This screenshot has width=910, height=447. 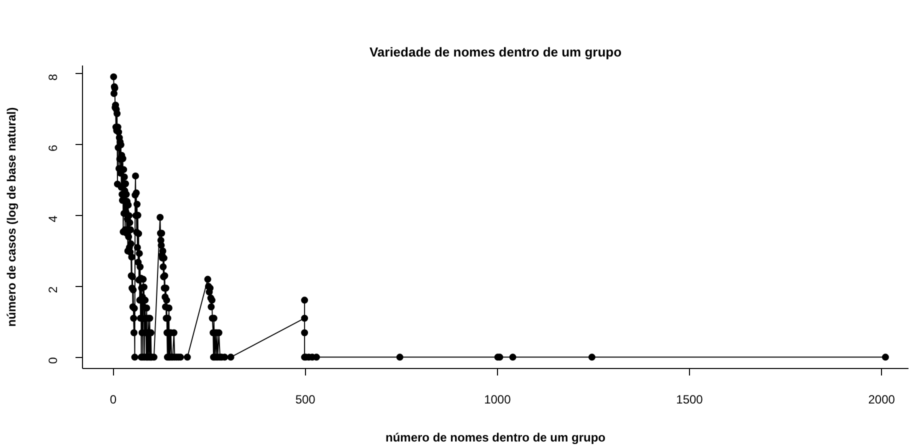 What do you see at coordinates (882, 399) in the screenshot?
I see `x-tick-label: 2000` at bounding box center [882, 399].